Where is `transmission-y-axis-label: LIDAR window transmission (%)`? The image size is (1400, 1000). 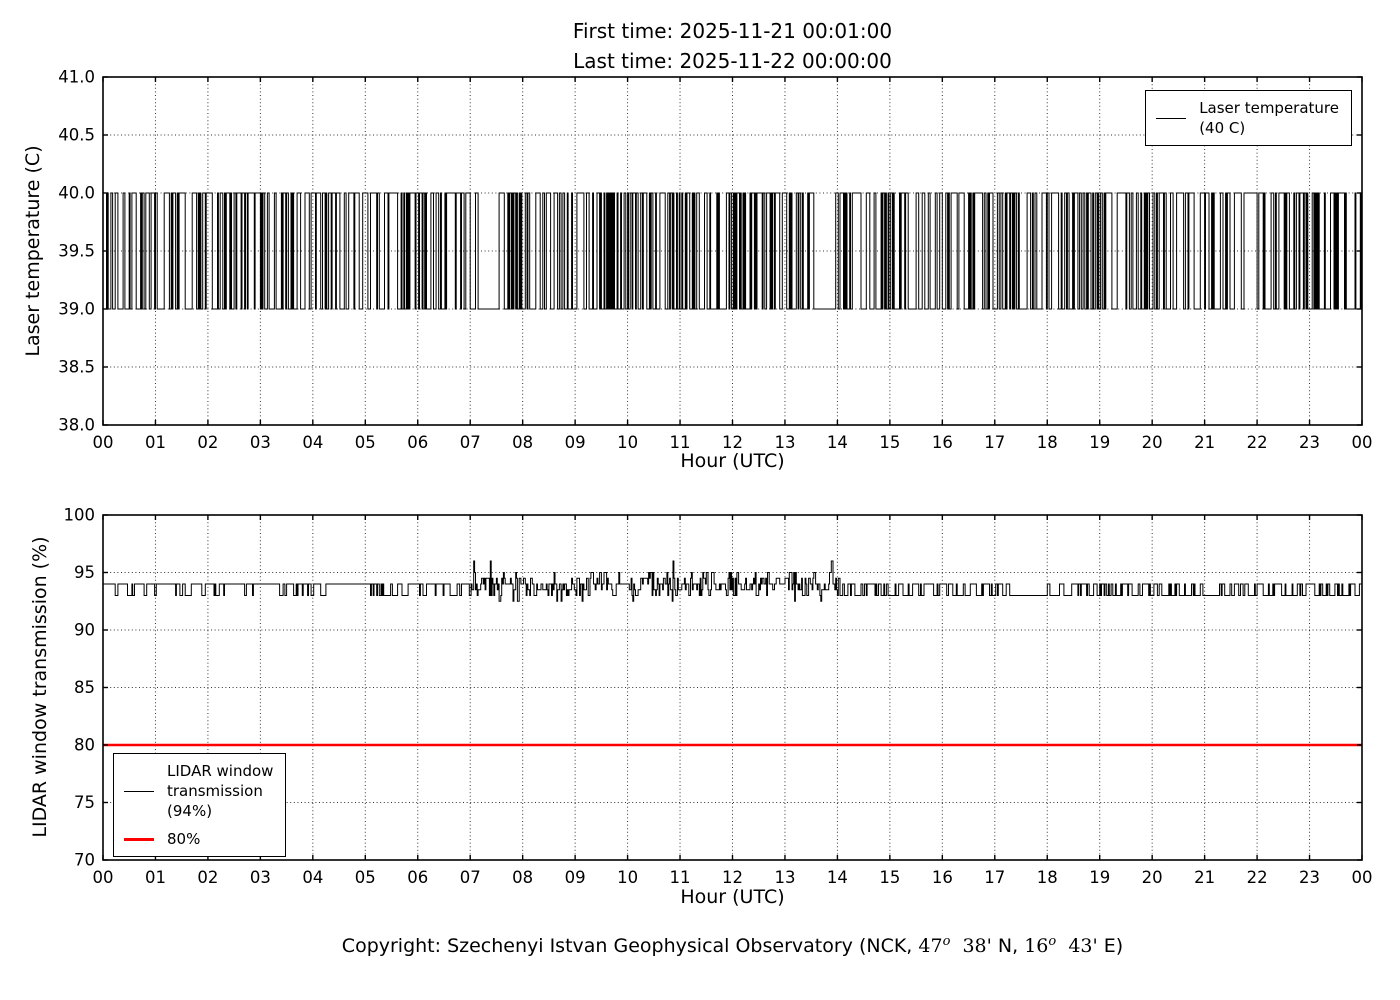 transmission-y-axis-label: LIDAR window transmission (%) is located at coordinates (40, 687).